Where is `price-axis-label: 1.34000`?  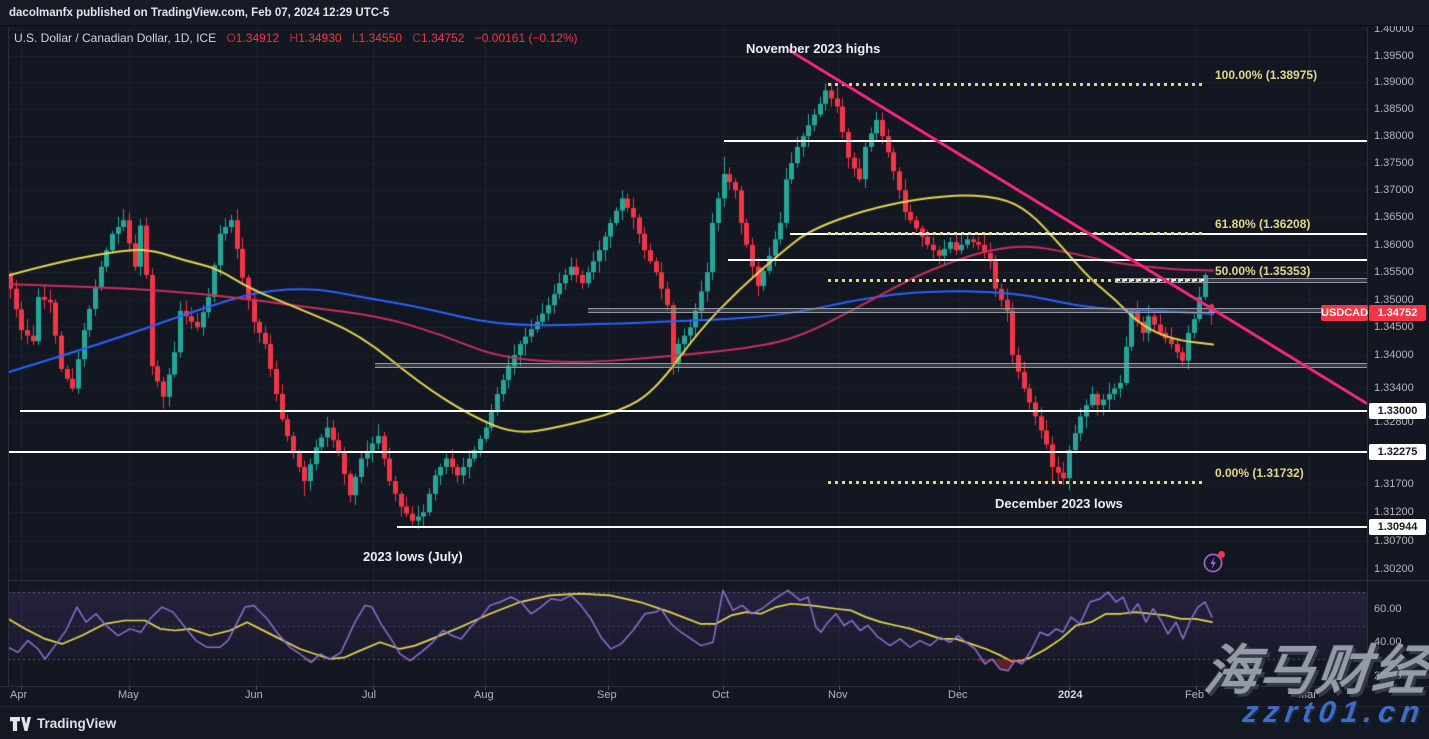
price-axis-label: 1.34000 is located at coordinates (1394, 355).